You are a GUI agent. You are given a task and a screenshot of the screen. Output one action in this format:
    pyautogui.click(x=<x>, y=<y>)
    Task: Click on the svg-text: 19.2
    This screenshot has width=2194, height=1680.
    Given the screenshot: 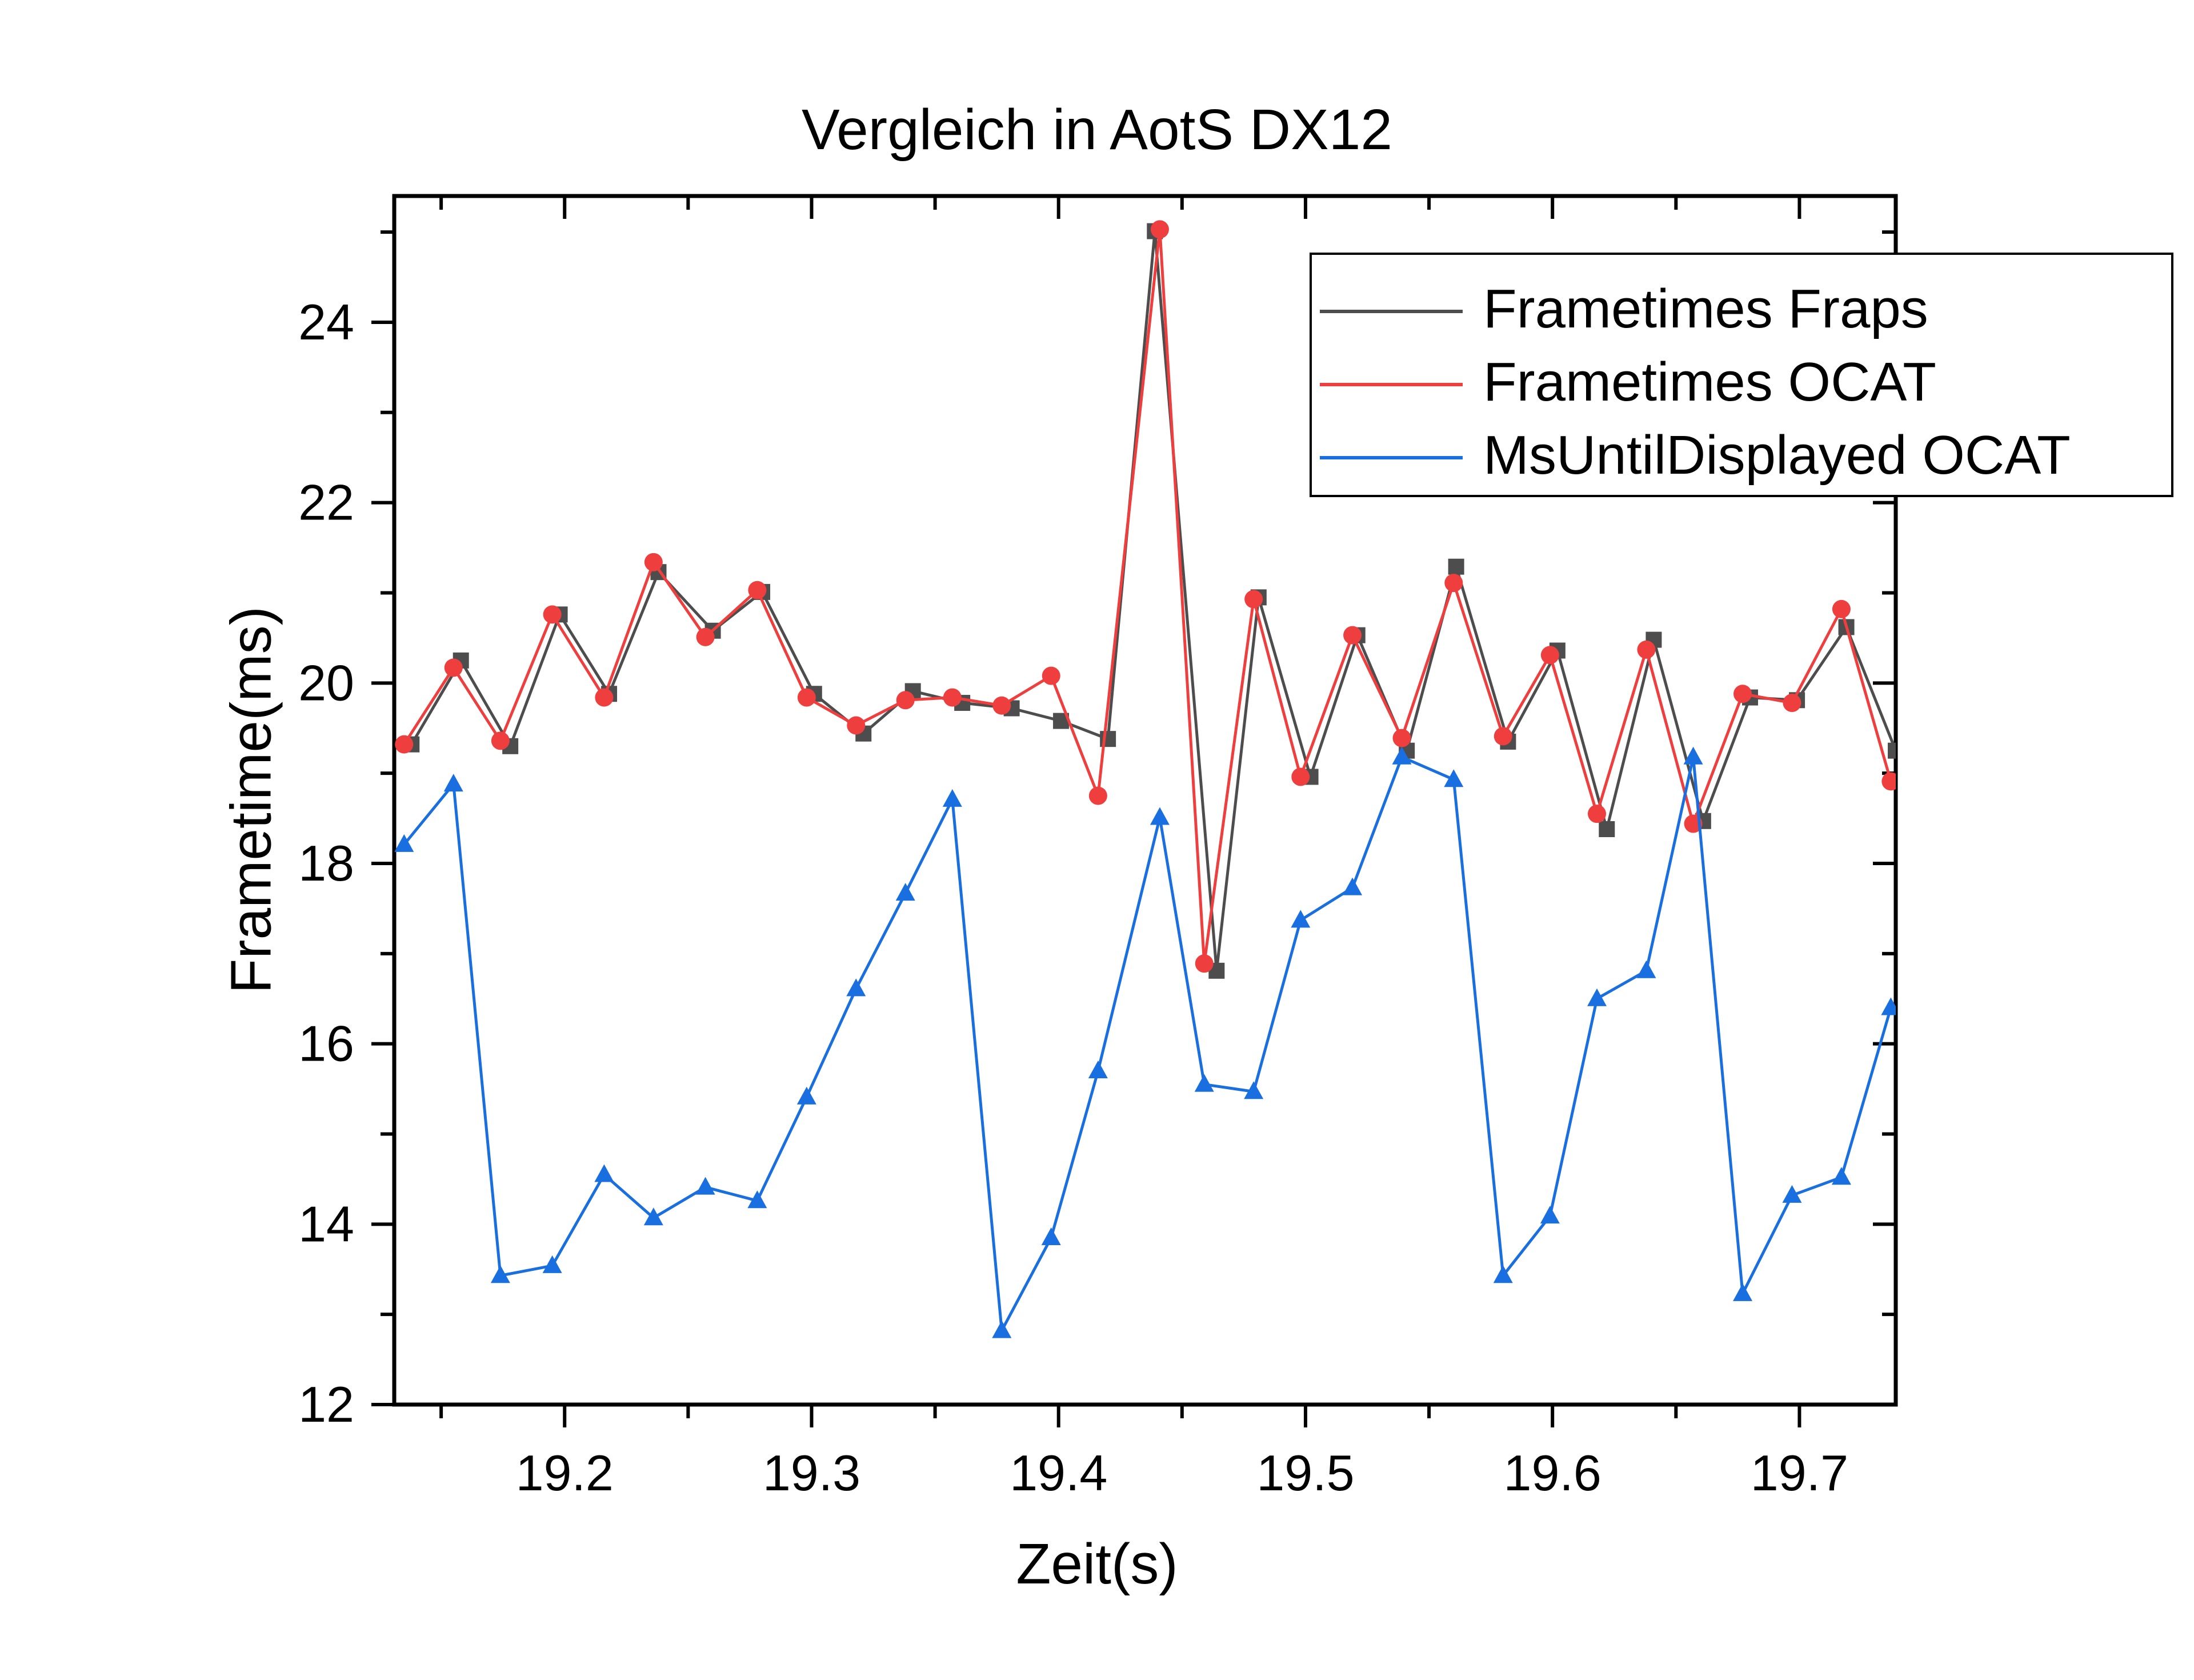 What is the action you would take?
    pyautogui.click(x=565, y=1473)
    